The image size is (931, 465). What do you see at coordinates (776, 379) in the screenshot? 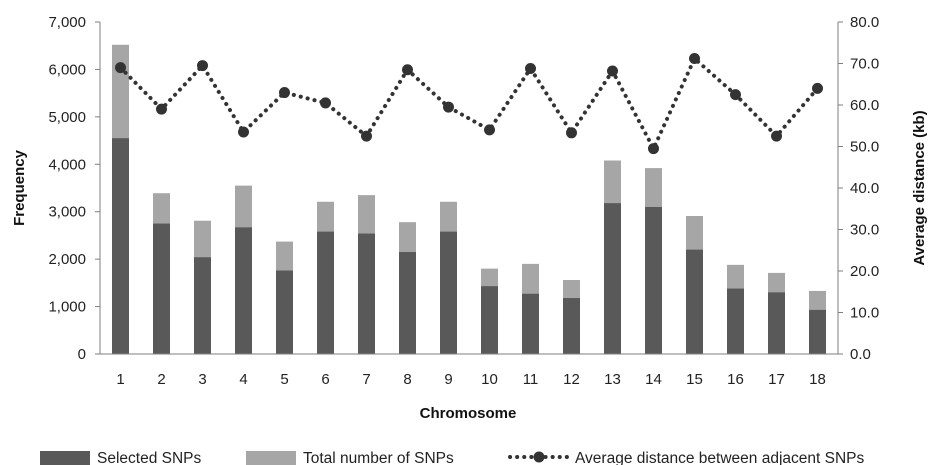
I see `x-tick-label-17: 17` at bounding box center [776, 379].